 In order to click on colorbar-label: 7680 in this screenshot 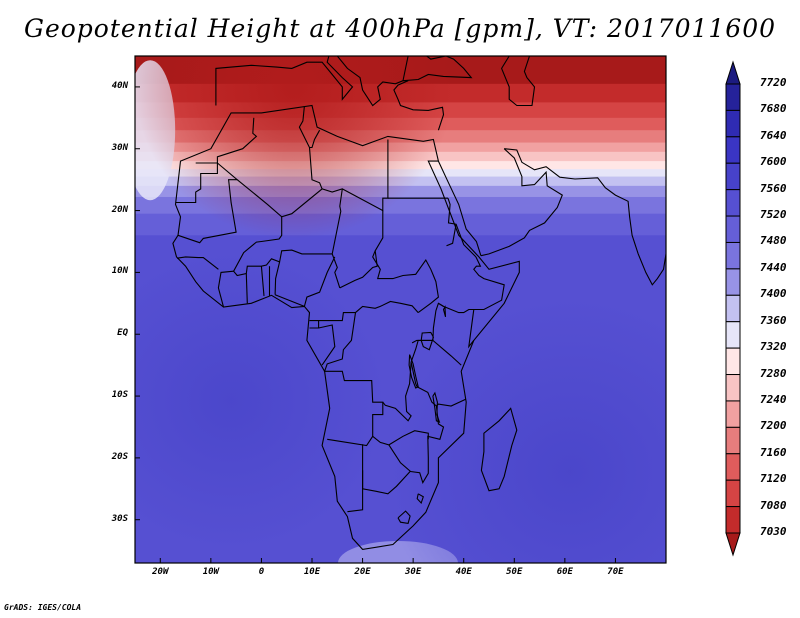, I will do `click(773, 109)`.